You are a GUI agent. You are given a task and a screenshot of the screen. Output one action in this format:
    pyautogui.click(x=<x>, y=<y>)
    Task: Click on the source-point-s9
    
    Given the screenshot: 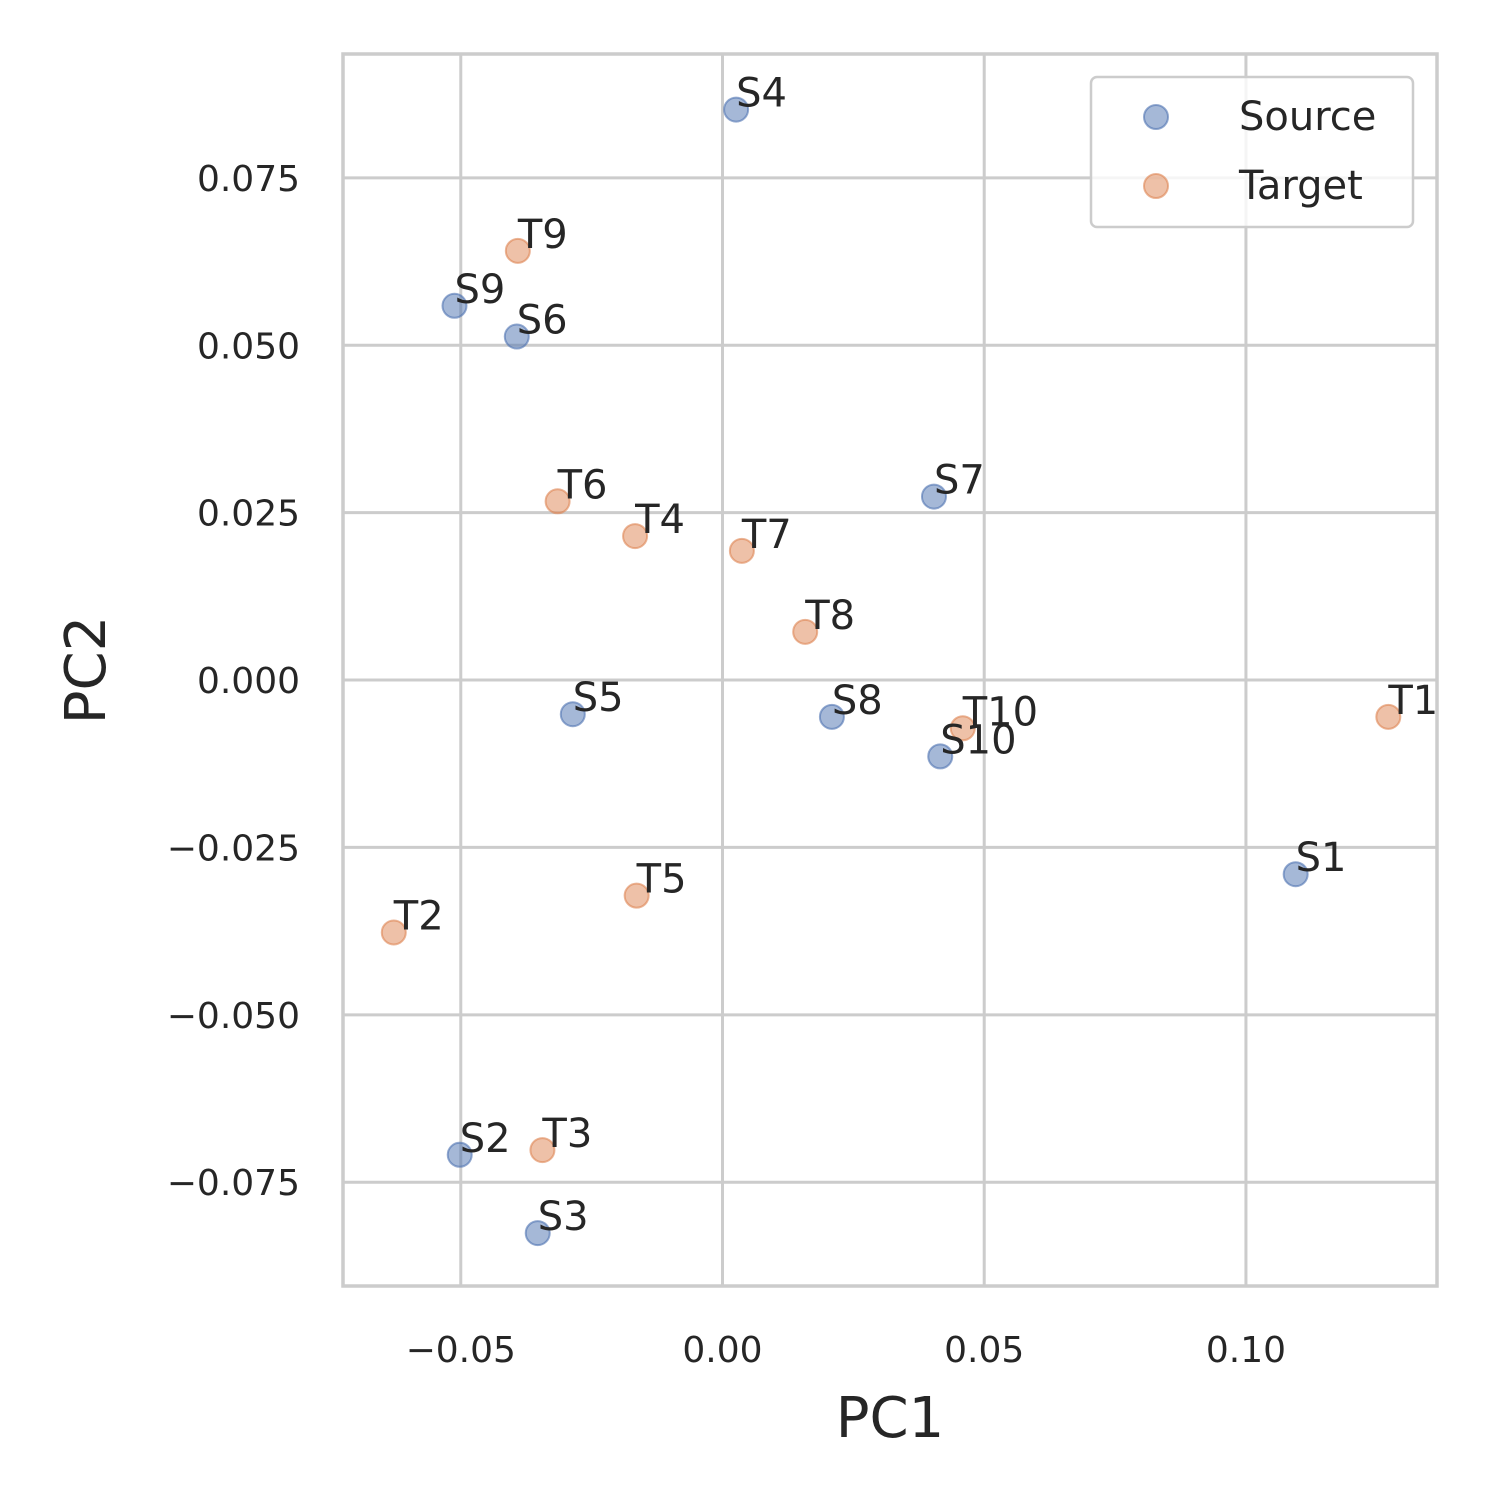 What is the action you would take?
    pyautogui.click(x=454, y=305)
    